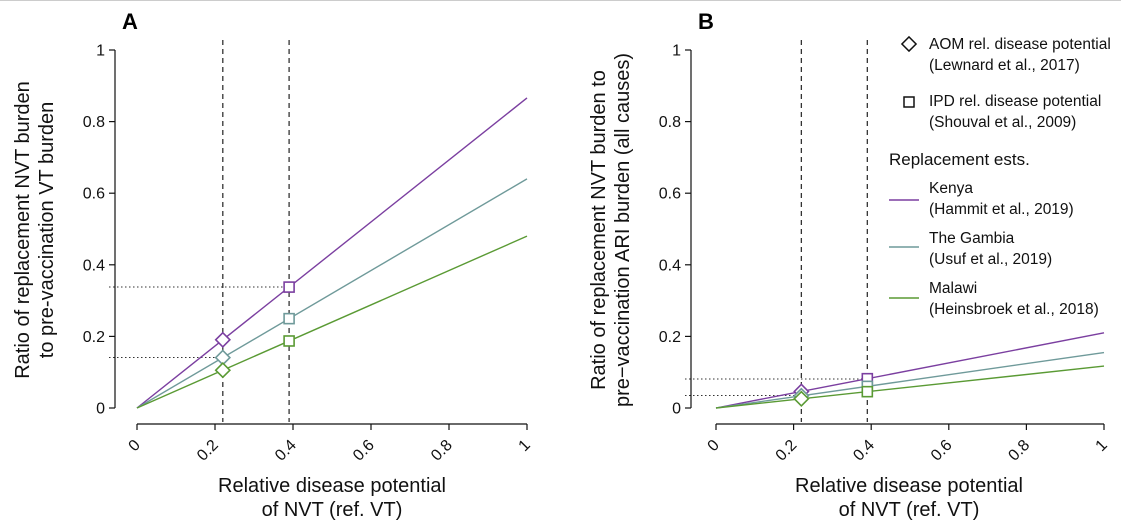  Describe the element at coordinates (199, 231) in the screenshot. I see `panel-a-grid-lines` at that location.